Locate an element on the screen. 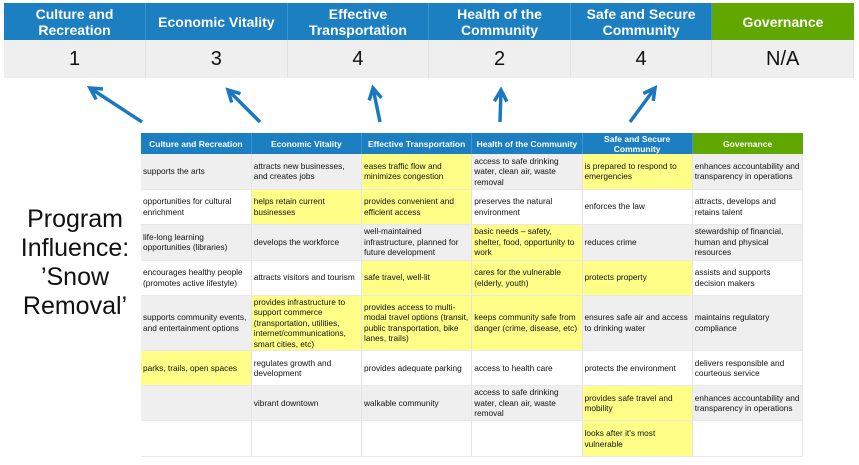 The height and width of the screenshot is (465, 859). table-cell: access to health care is located at coordinates (527, 368).